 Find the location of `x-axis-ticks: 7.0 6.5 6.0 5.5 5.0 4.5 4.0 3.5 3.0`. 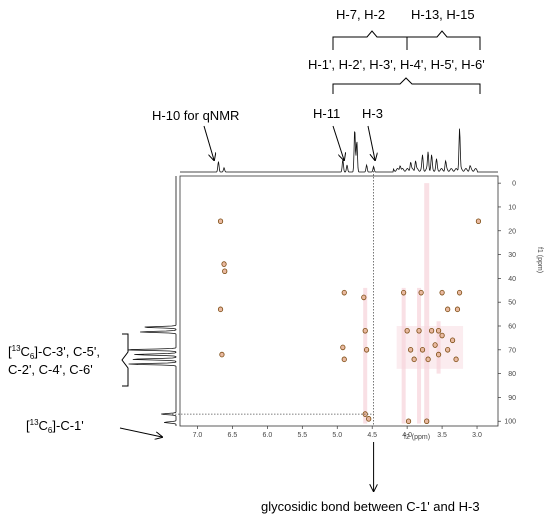

x-axis-ticks: 7.0 6.5 6.0 5.5 5.0 4.5 4.0 3.5 3.0 is located at coordinates (337, 432).